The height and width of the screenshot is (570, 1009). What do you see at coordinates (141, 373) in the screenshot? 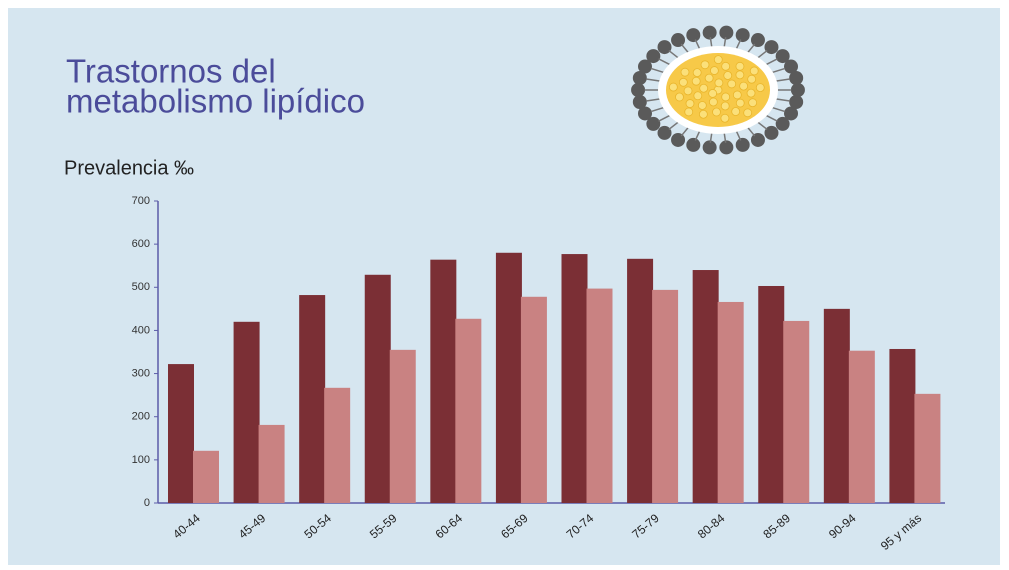
I see `y-tick-label: 300` at bounding box center [141, 373].